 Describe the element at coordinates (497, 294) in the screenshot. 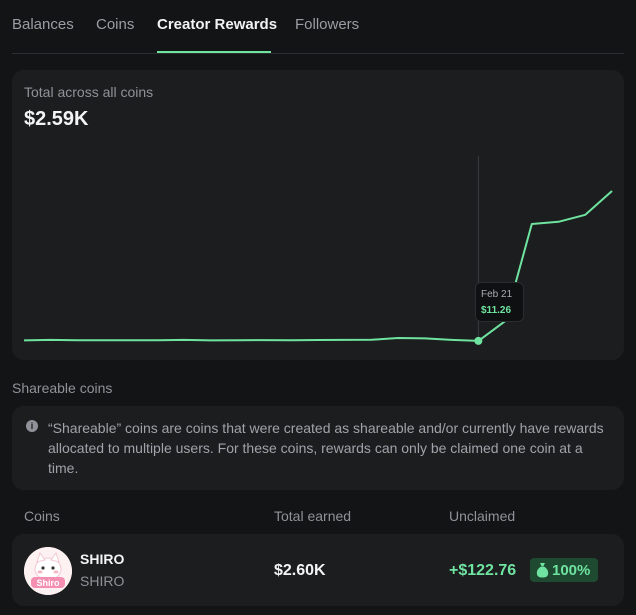

I see `tooltip-date: Feb 21` at that location.